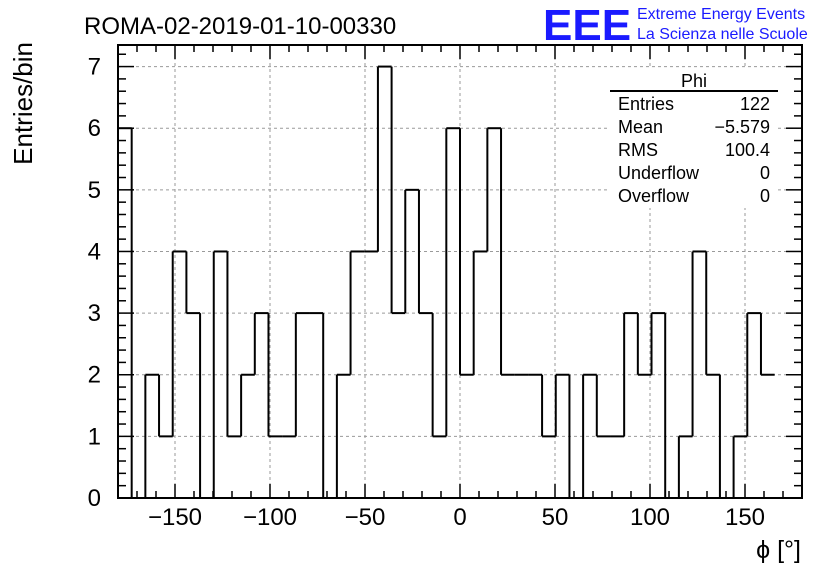  I want to click on y-tick-label: 6, so click(94, 128).